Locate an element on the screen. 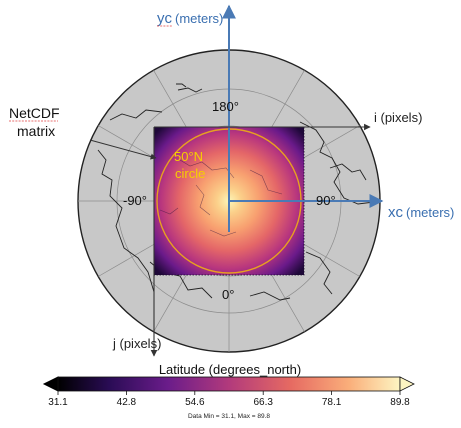  colorbar-ticks: 31.1 42.8 54.6 66.3 78.1 89.8 is located at coordinates (229, 399).